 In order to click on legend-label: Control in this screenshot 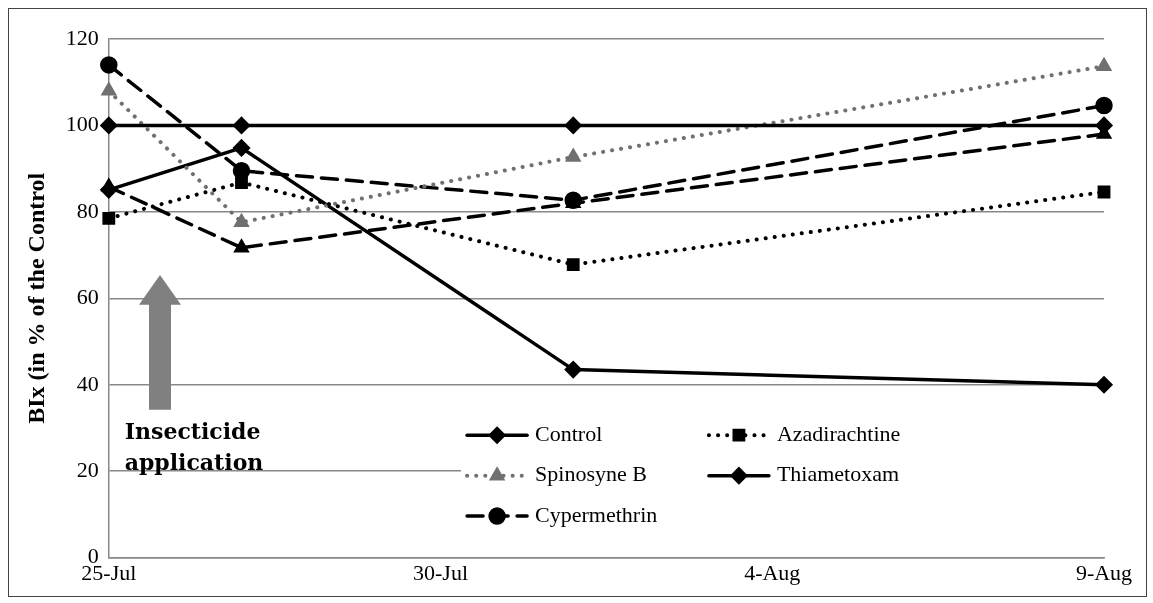, I will do `click(569, 433)`.